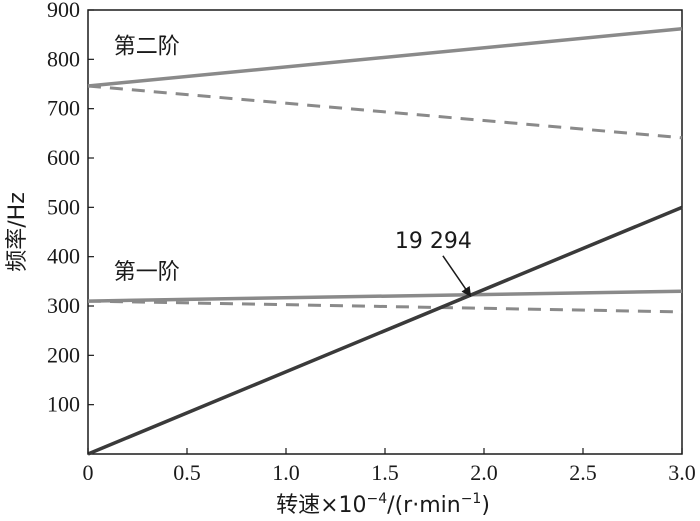 This screenshot has height=521, width=700. Describe the element at coordinates (383, 504) in the screenshot. I see `x-axis-label: 转速×10−4/(r·min−1)` at that location.